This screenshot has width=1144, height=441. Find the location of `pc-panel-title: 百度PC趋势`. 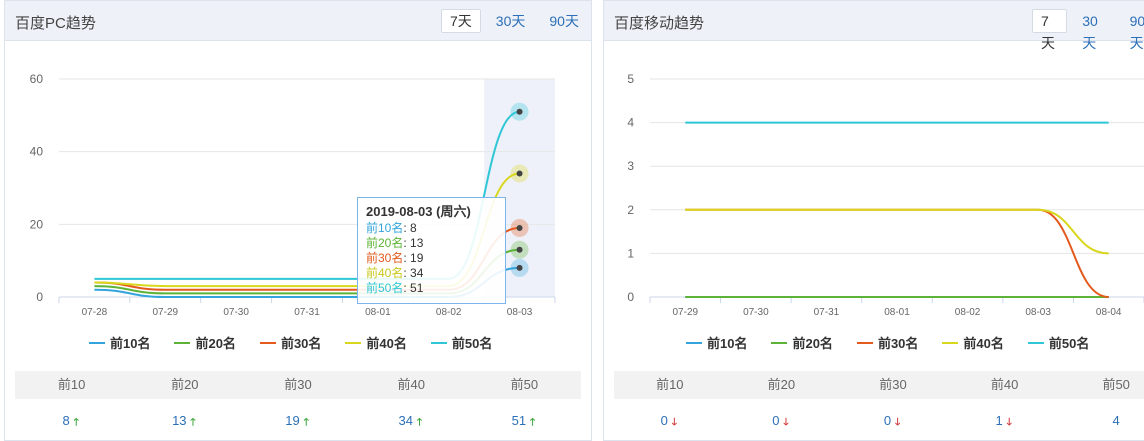

pc-panel-title: 百度PC趋势 is located at coordinates (55, 23).